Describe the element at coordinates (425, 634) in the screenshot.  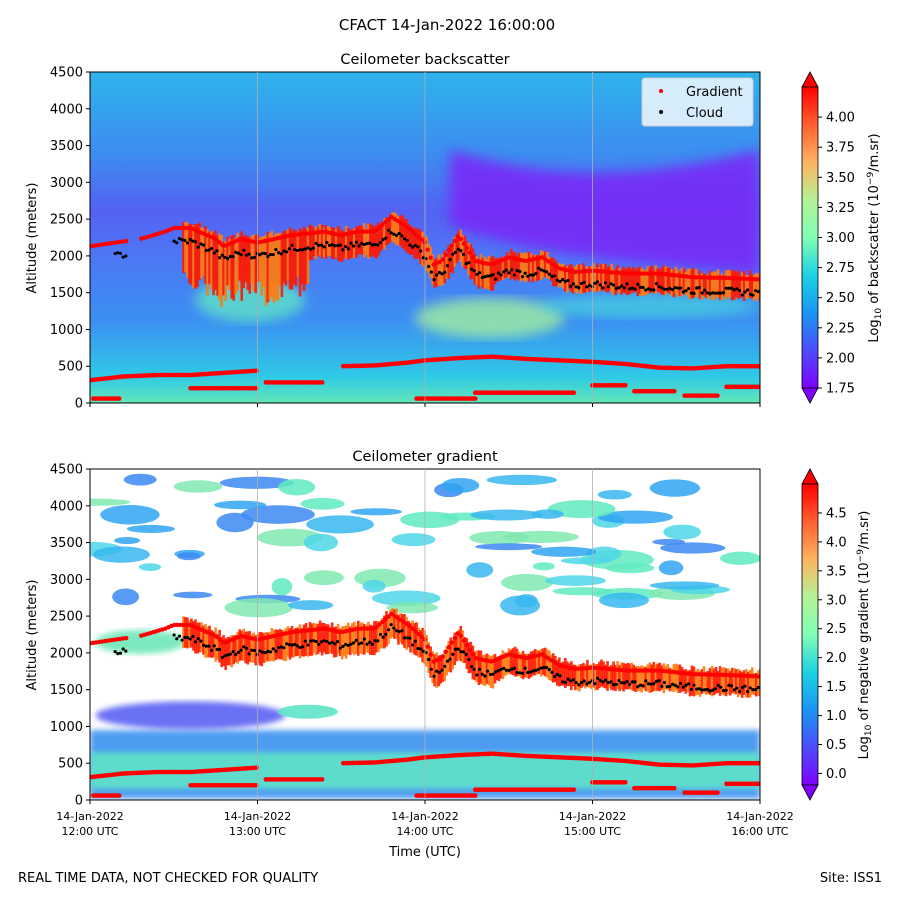
I see `gradient-vgrid` at that location.